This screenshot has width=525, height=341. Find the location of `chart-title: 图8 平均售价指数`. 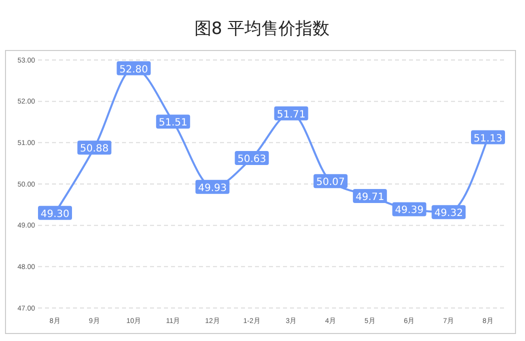

chart-title: 图8 平均售价指数 is located at coordinates (262, 29).